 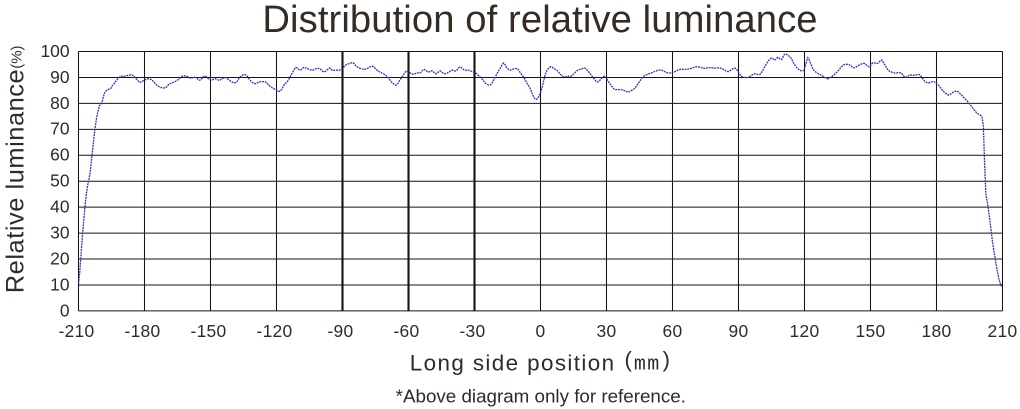 What do you see at coordinates (805, 331) in the screenshot?
I see `svg-text: 120` at bounding box center [805, 331].